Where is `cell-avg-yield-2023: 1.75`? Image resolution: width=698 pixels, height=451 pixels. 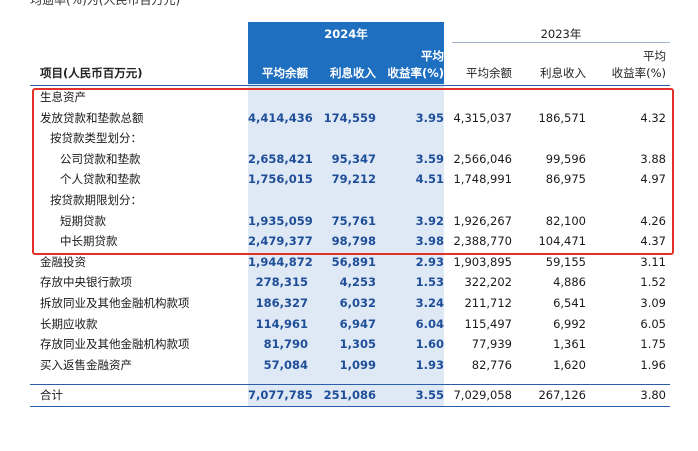
cell-avg-yield-2023: 1.75 is located at coordinates (653, 344).